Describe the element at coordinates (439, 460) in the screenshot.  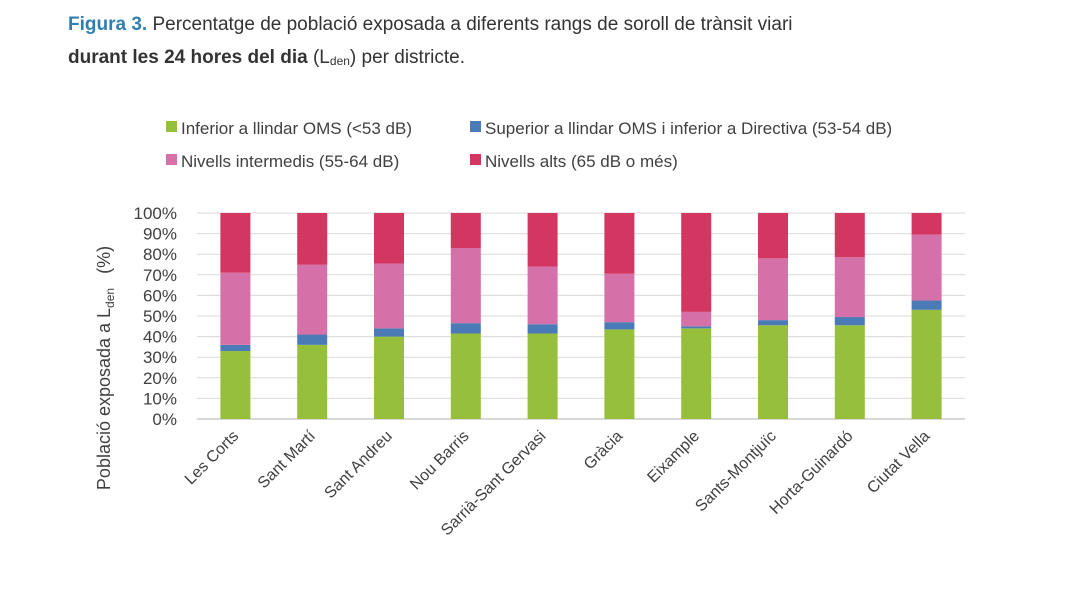
I see `x-tick-label: Nou Barris` at that location.